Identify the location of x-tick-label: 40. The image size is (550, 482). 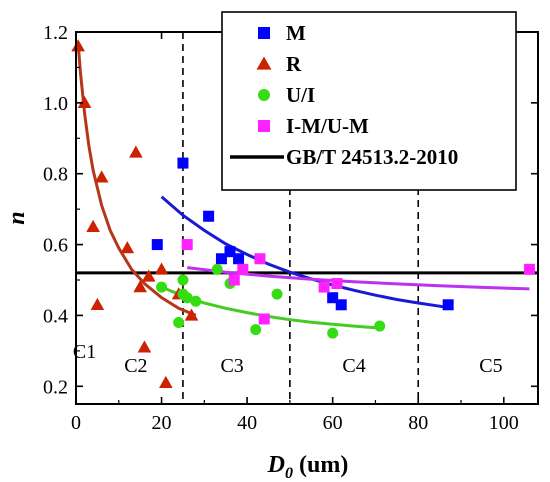
(247, 423).